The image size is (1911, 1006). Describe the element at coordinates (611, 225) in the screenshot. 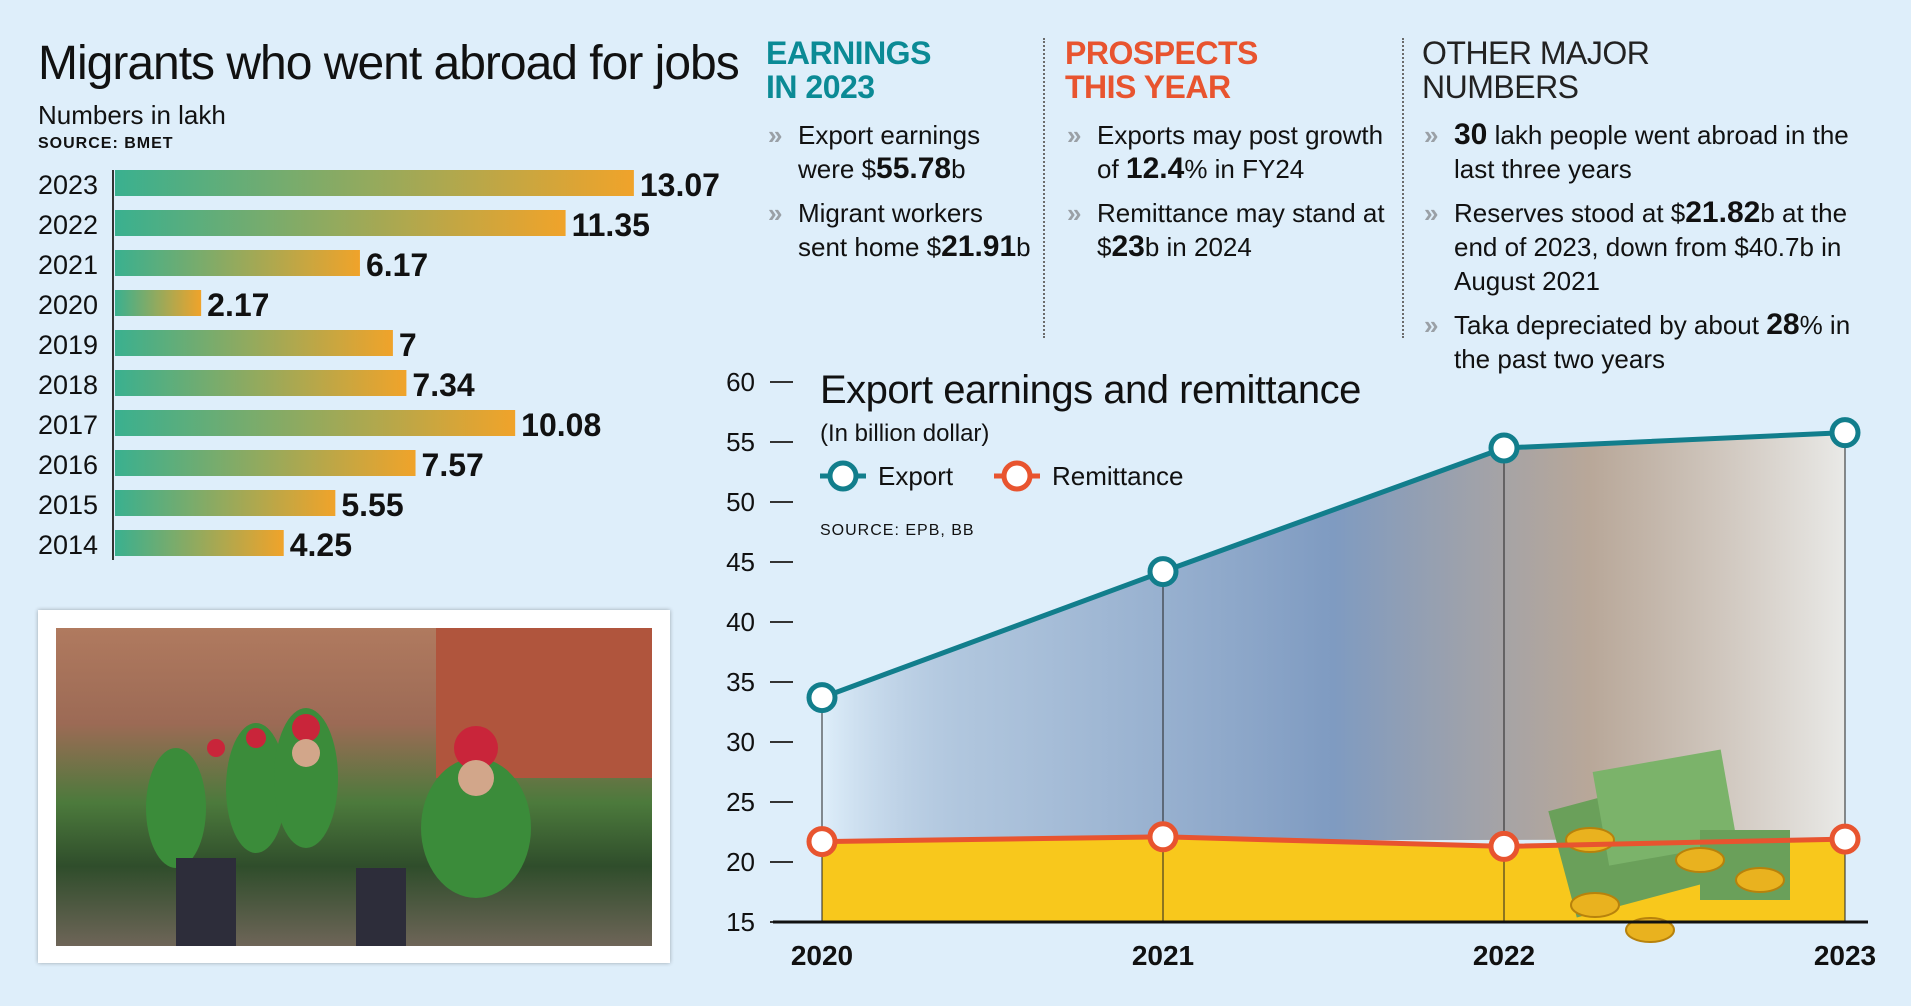

I see `bar-value-label: 11.35` at that location.